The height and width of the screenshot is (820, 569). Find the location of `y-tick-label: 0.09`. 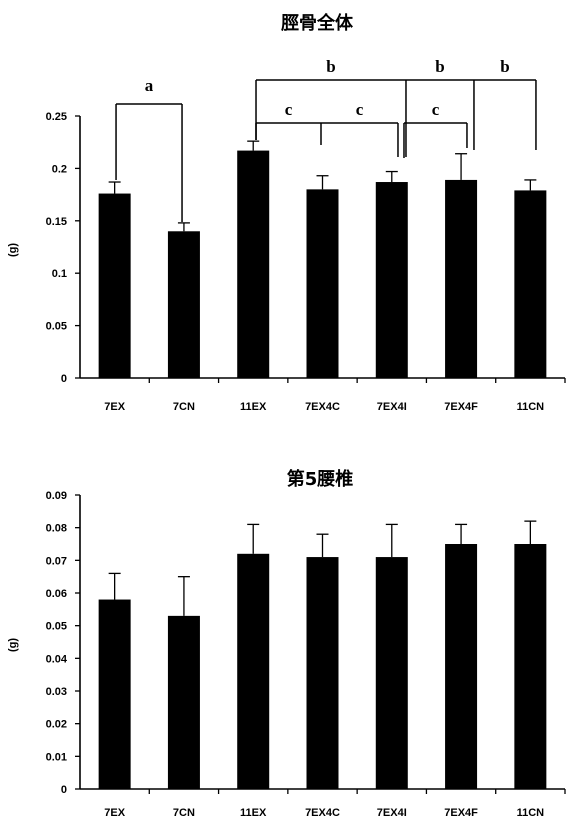

y-tick-label: 0.09 is located at coordinates (56, 496).